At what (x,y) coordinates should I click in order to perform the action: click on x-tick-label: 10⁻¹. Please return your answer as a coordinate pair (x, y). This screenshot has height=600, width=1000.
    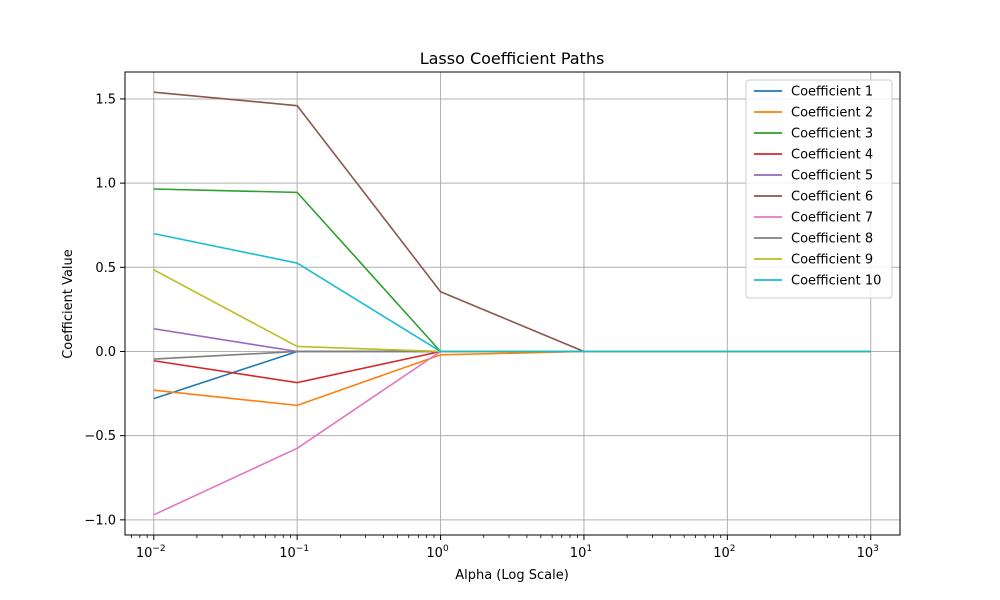
    Looking at the image, I should click on (294, 552).